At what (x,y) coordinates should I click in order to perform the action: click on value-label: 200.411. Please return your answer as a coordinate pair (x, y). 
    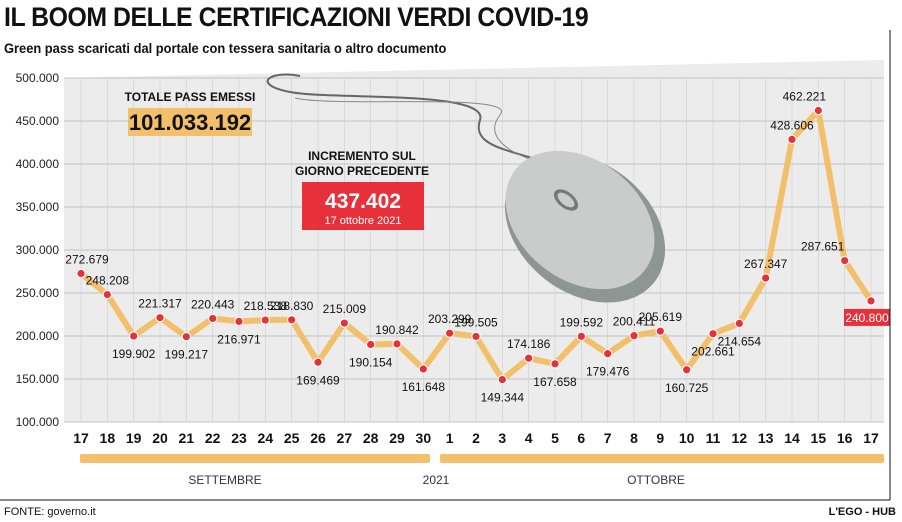
    Looking at the image, I should click on (634, 322).